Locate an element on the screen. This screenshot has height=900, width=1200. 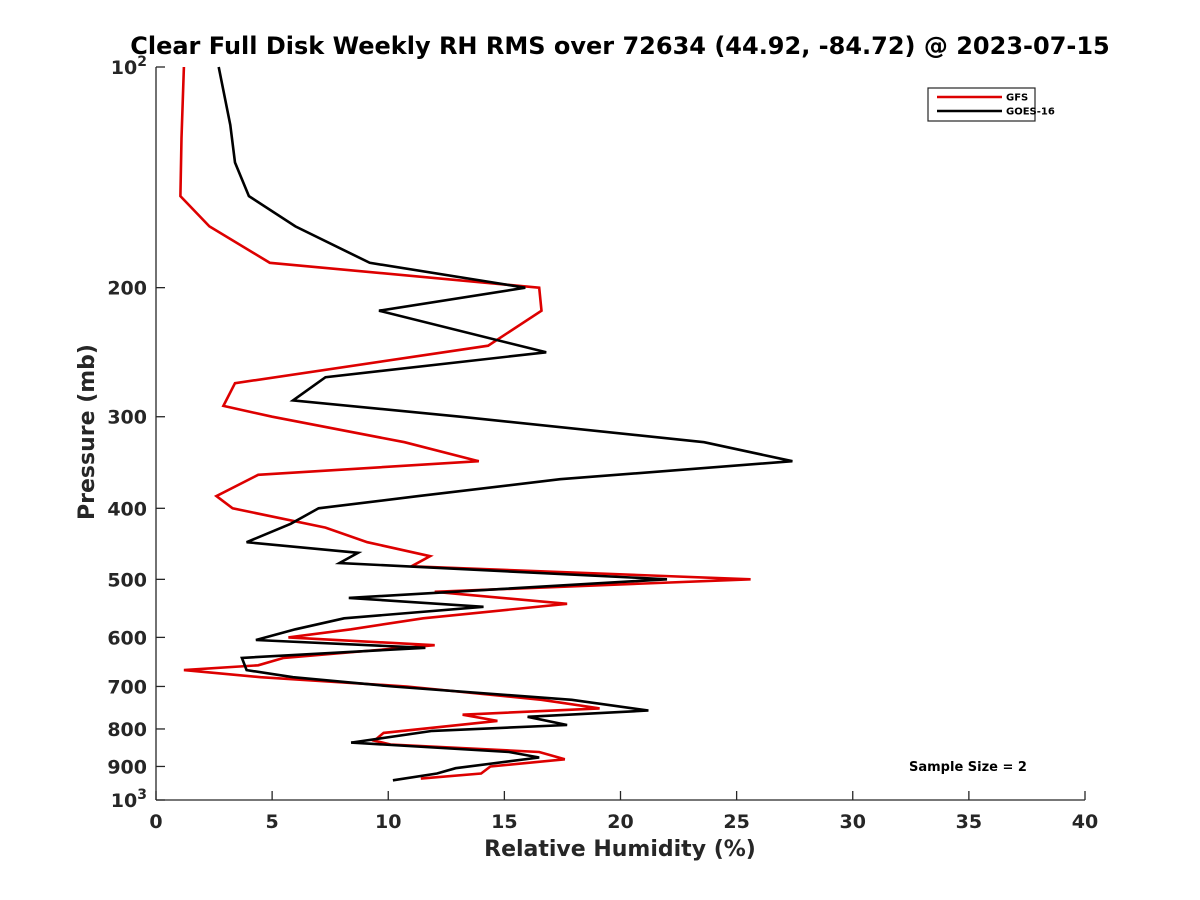
sample-size-annotation: Sample Size = 2 is located at coordinates (968, 767).